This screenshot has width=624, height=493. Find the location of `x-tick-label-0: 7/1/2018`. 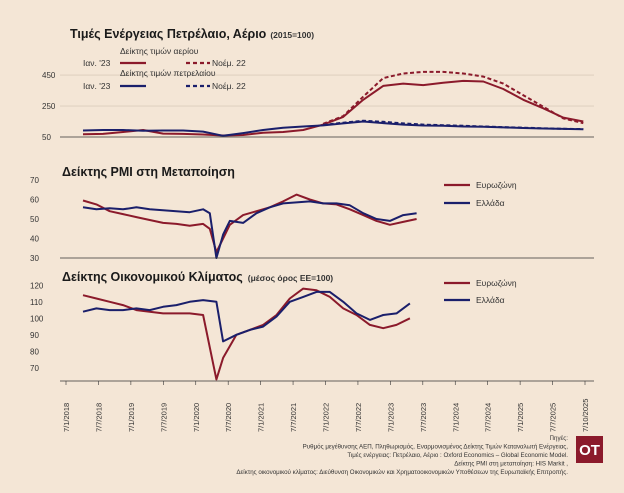

x-tick-label-0: 7/1/2018 is located at coordinates (66, 417).